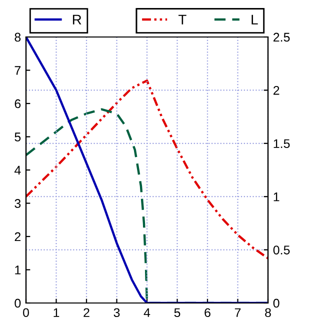 The width and height of the screenshot is (321, 325). I want to click on x-tick-label: 8, so click(268, 313).